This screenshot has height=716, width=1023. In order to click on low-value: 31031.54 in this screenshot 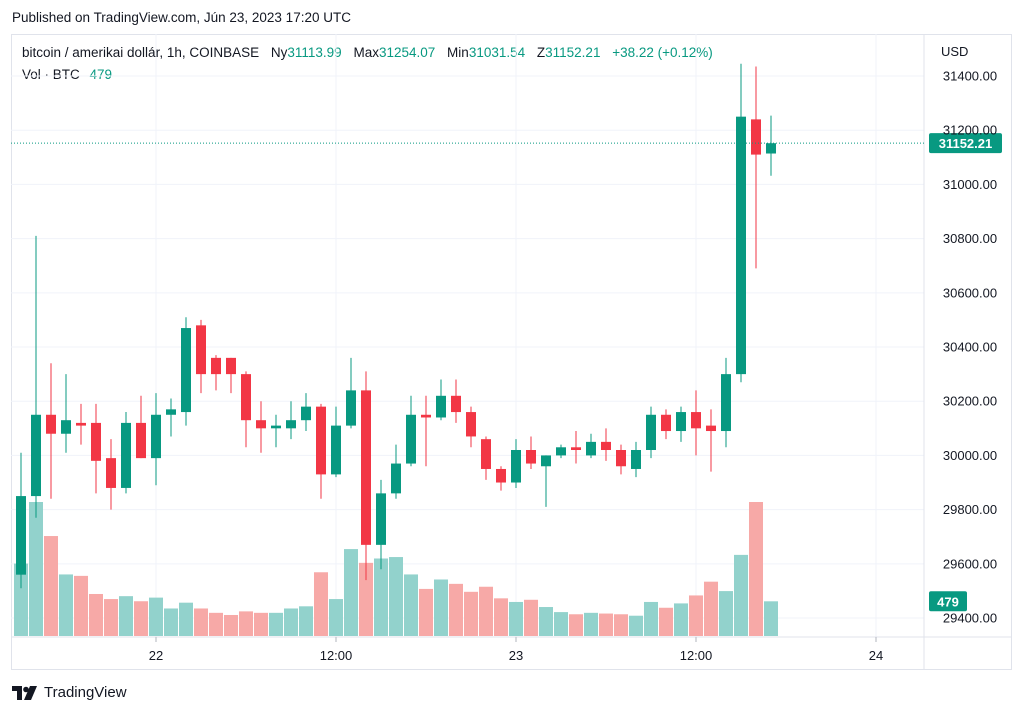, I will do `click(497, 52)`.